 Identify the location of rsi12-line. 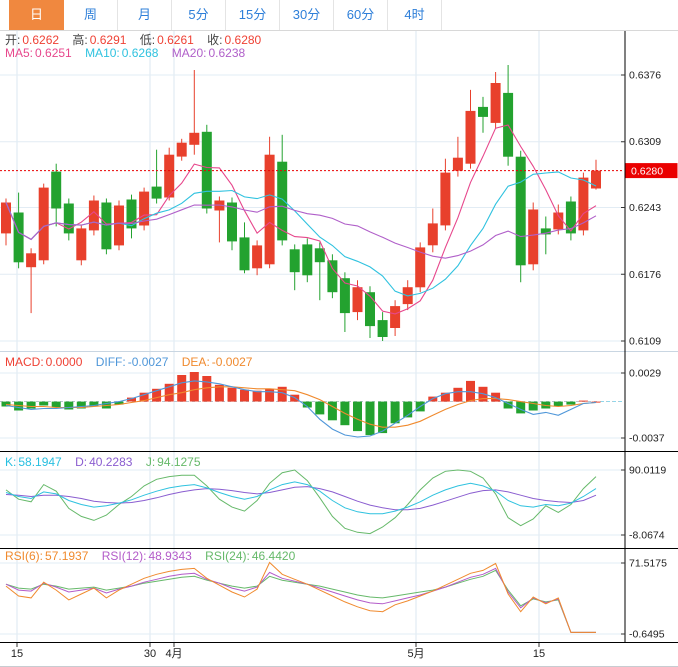
(300, 600).